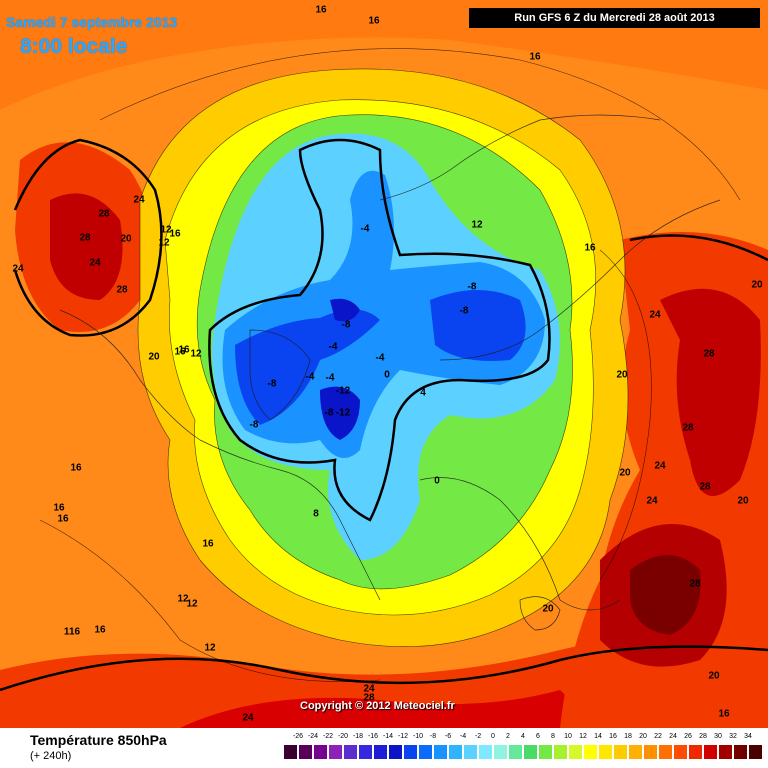 Image resolution: width=768 pixels, height=768 pixels. Describe the element at coordinates (343, 736) in the screenshot. I see `legend-tick-label: -20` at that location.